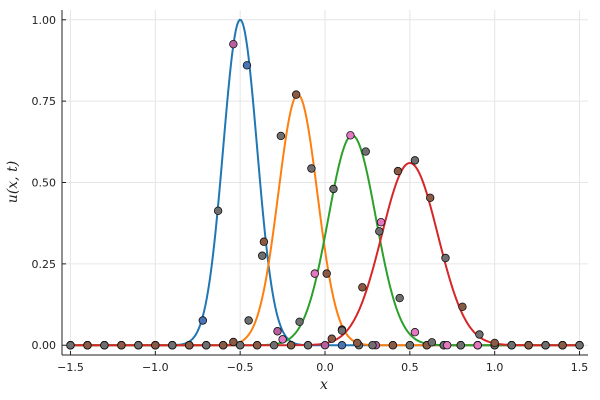 This screenshot has width=600, height=400. What do you see at coordinates (44, 264) in the screenshot?
I see `y-tick-label: 0.25` at bounding box center [44, 264].